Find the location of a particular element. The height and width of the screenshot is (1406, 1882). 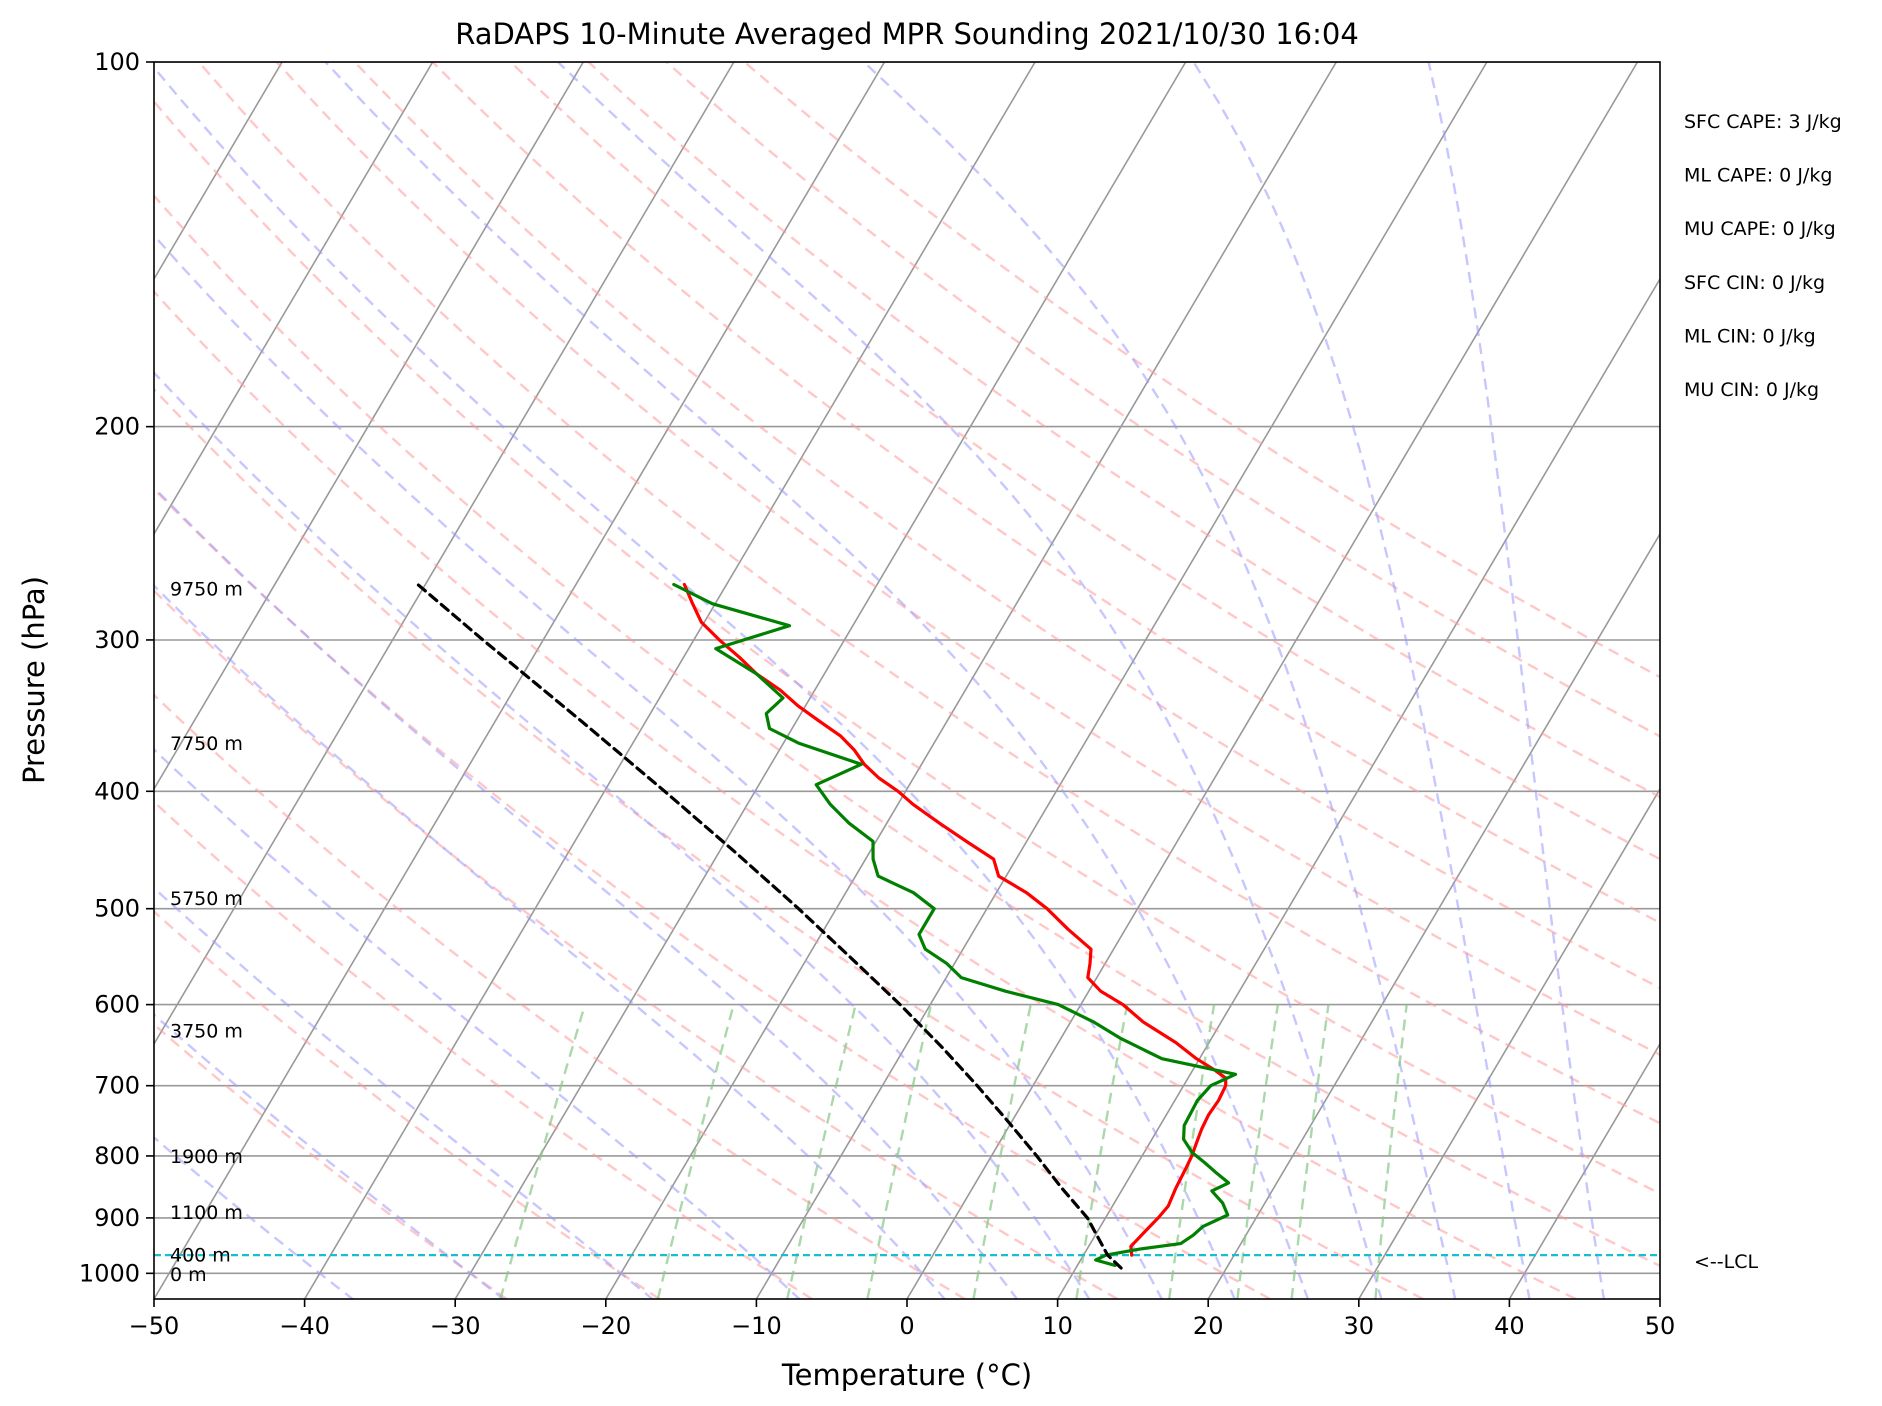

height-label: 1100 m is located at coordinates (206, 1213).